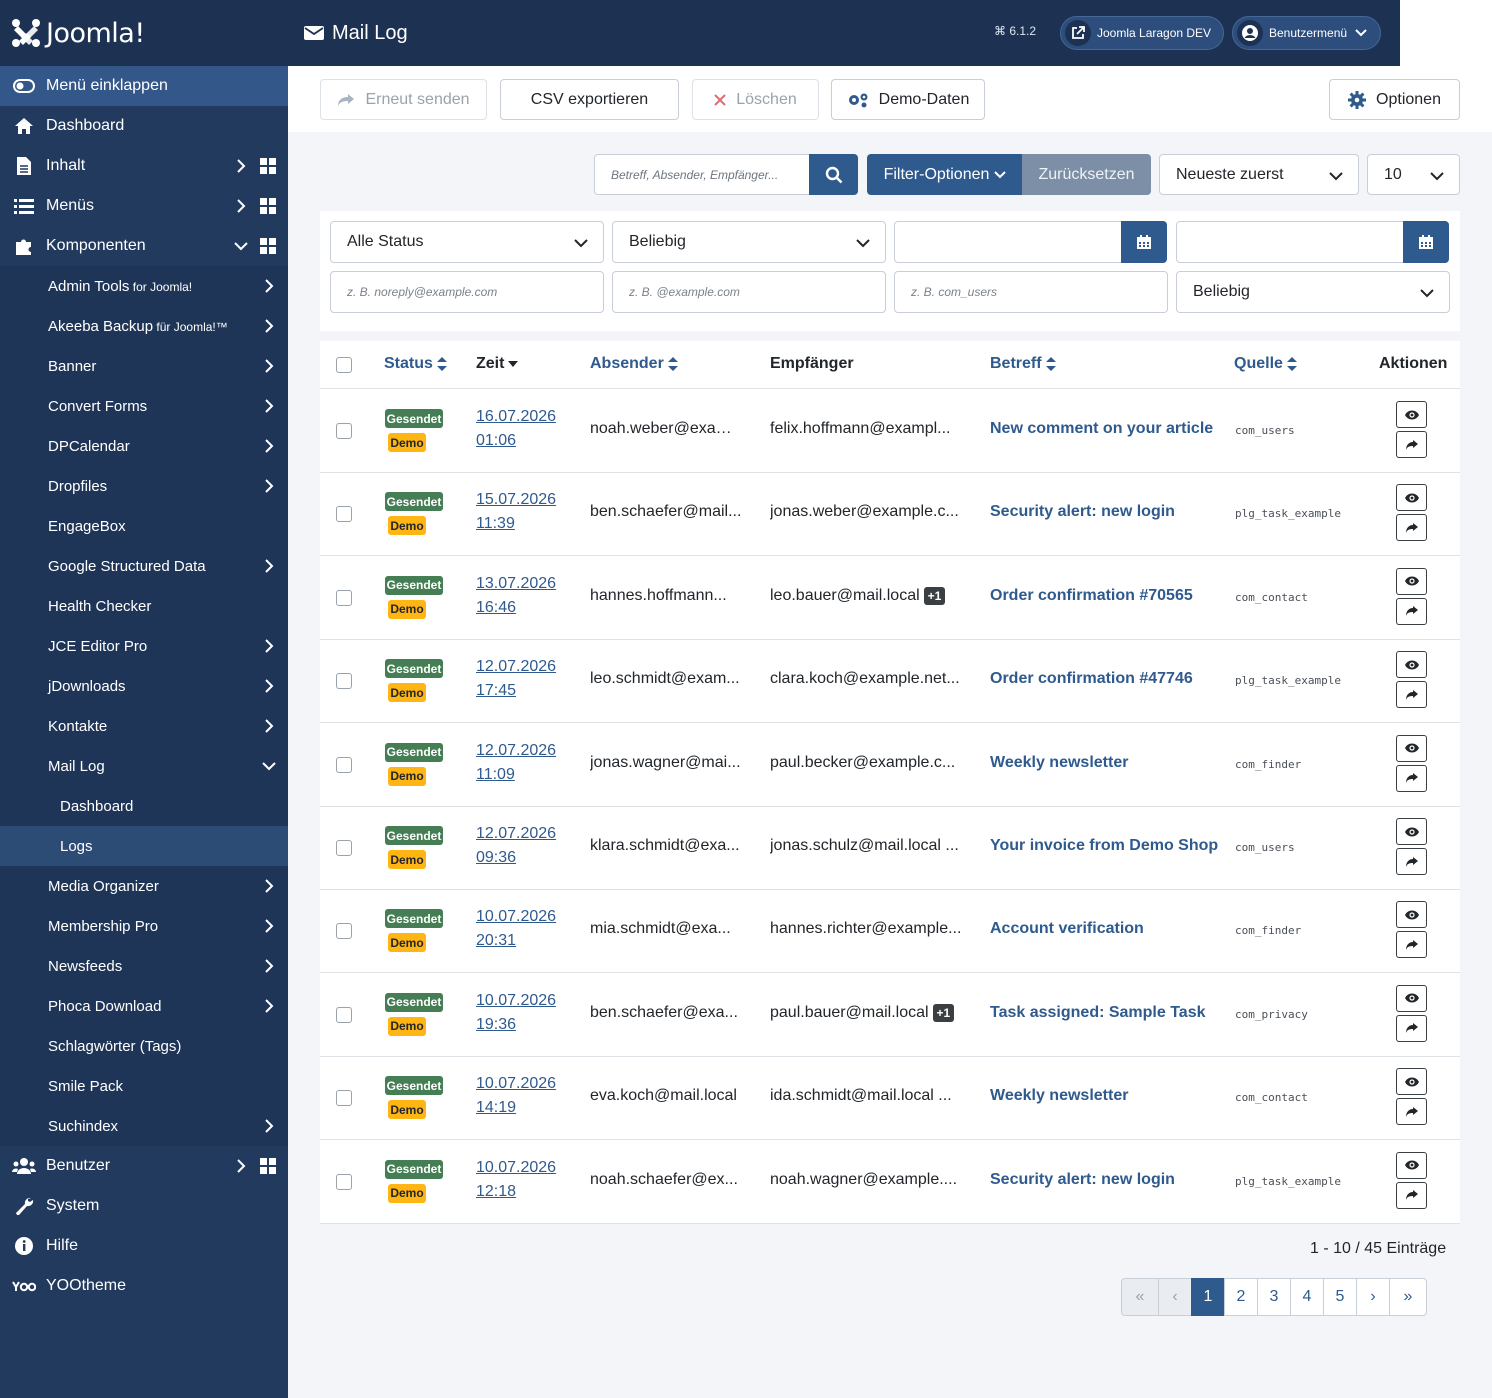 The width and height of the screenshot is (1492, 1398). What do you see at coordinates (516, 1096) in the screenshot?
I see `time-link: 10.07.2026 14:19` at bounding box center [516, 1096].